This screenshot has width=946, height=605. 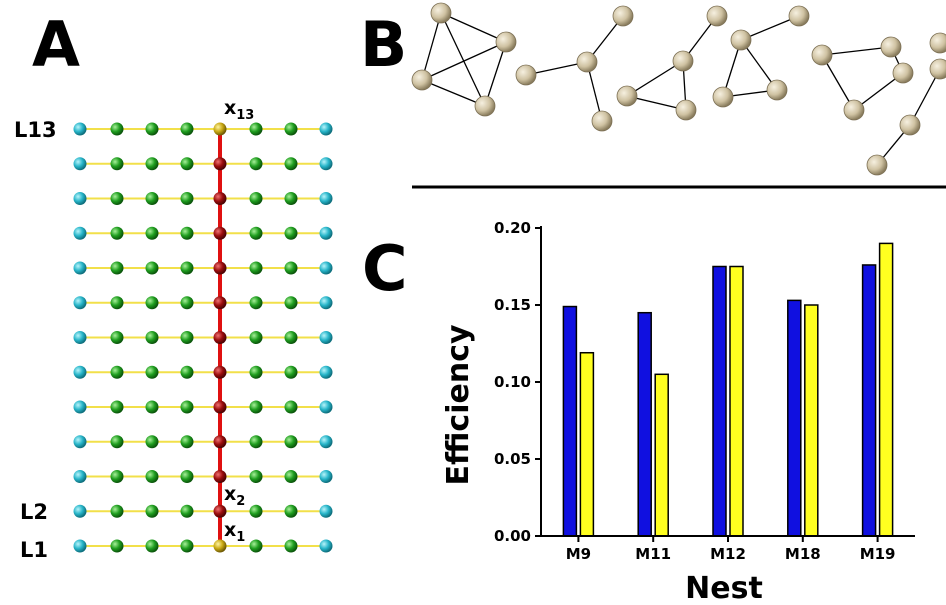 I want to click on x-tick-label: M19, so click(x=878, y=554).